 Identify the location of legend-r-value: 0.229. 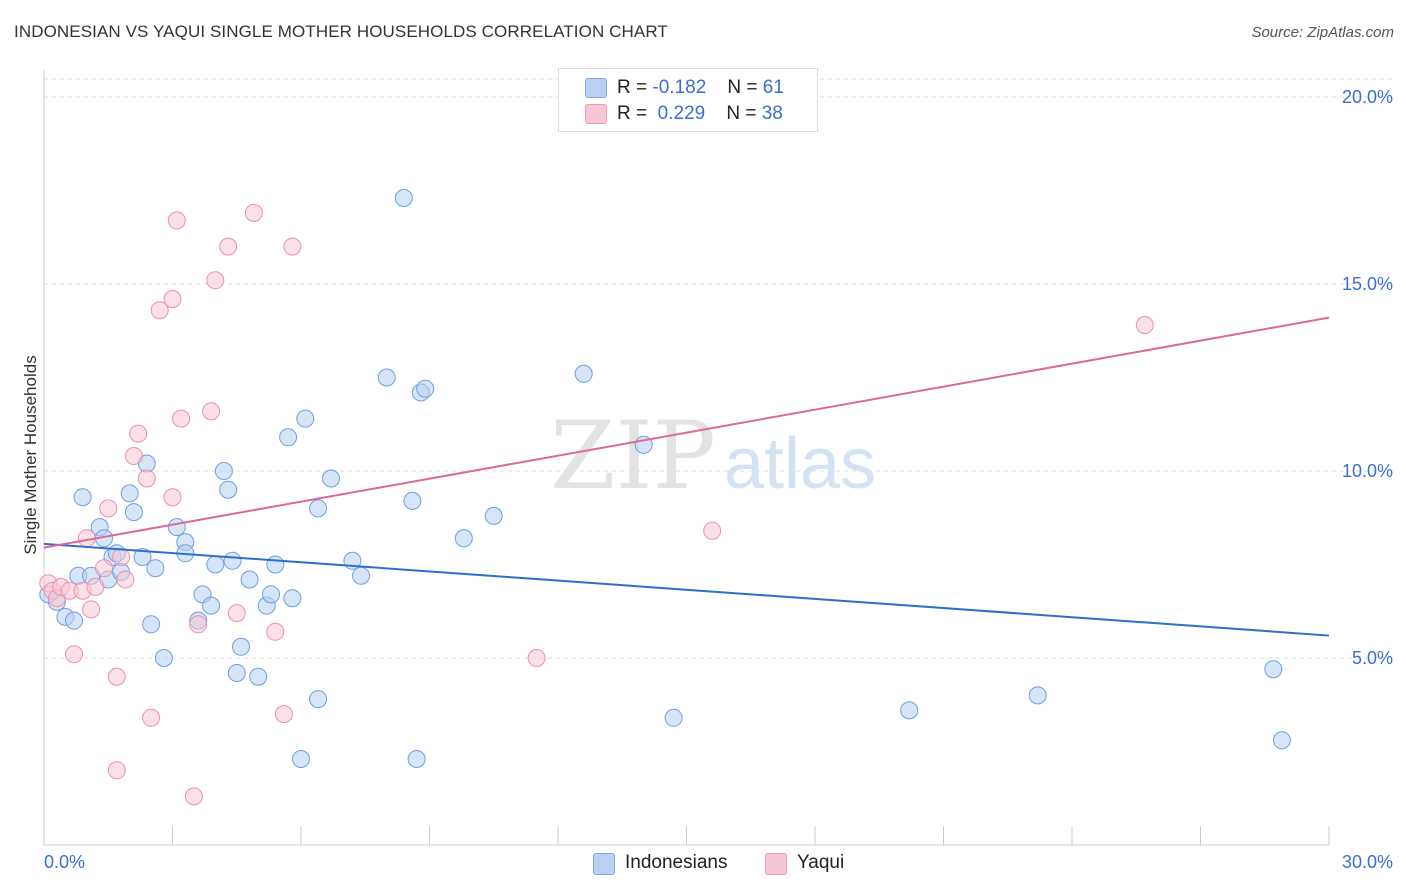
(681, 113).